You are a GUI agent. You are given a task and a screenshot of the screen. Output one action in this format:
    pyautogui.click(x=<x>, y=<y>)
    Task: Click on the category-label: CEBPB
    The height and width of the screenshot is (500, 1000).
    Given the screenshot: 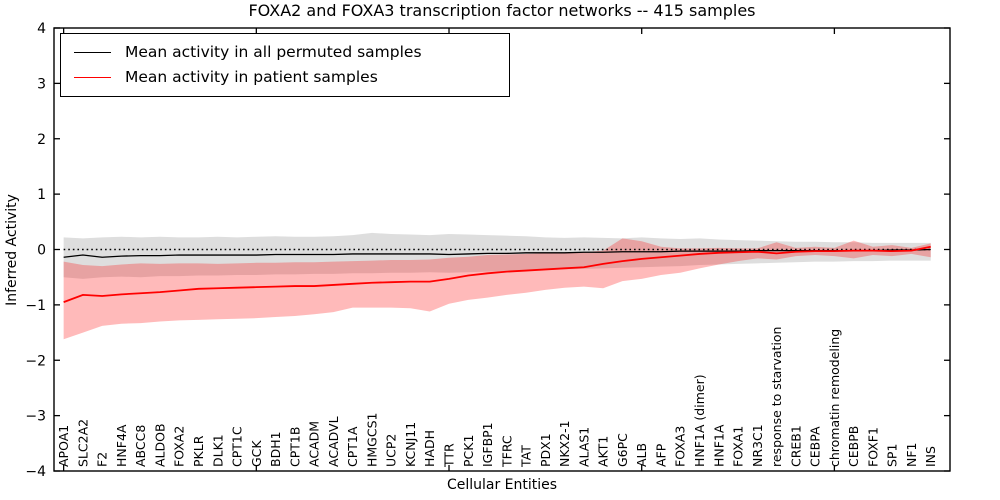 What is the action you would take?
    pyautogui.click(x=853, y=446)
    